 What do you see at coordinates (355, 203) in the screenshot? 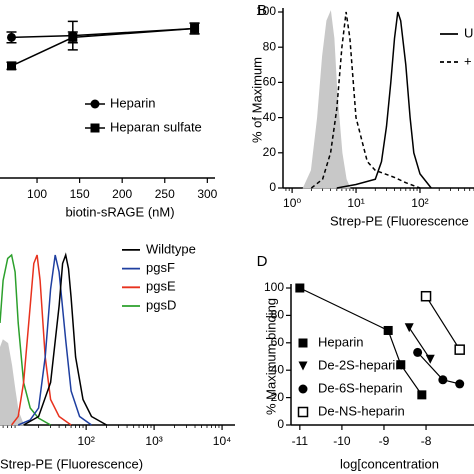
I see `x-tick-label: 10¹` at bounding box center [355, 203].